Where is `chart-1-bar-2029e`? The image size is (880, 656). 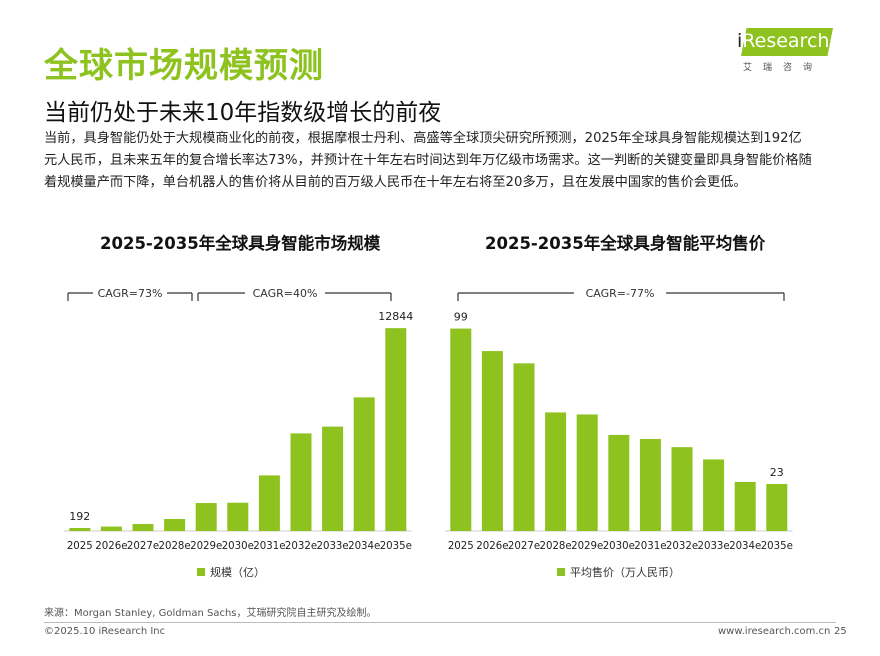
chart-1-bar-2029e is located at coordinates (587, 472).